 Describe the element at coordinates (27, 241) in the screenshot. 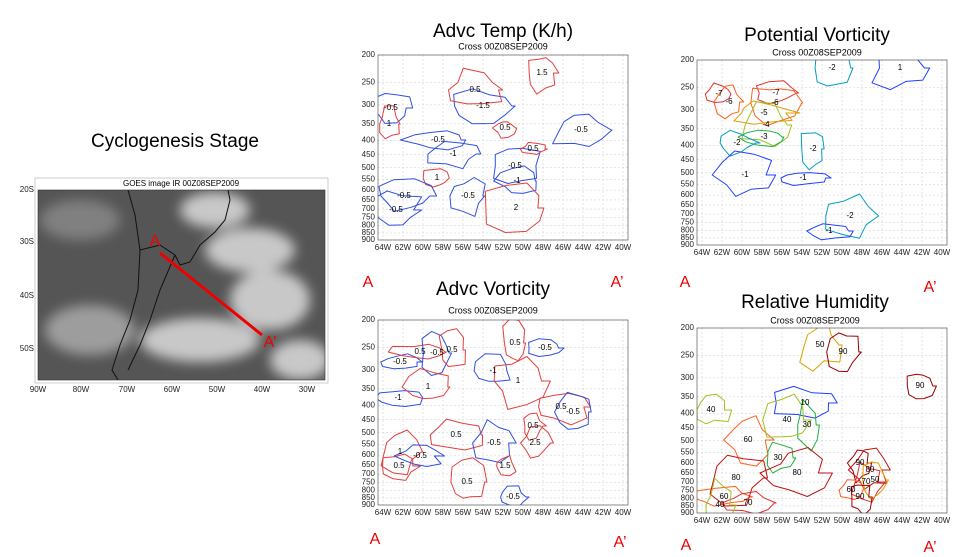

I see `map-lat-label: 30S` at that location.